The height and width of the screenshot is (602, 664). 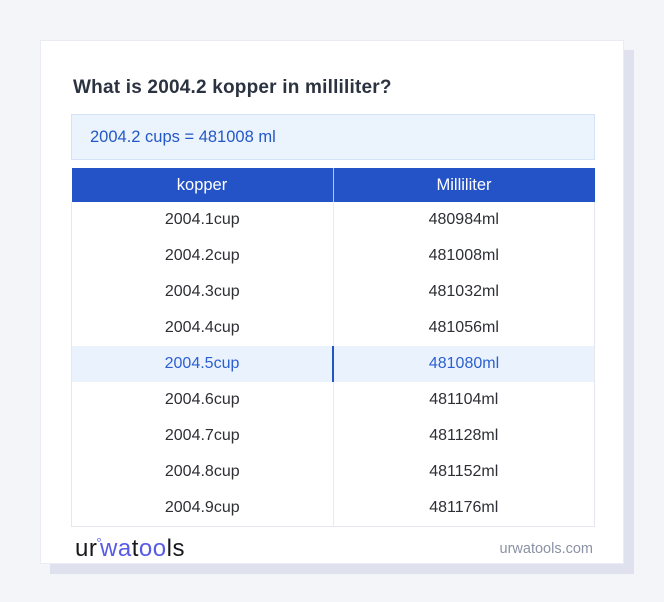 What do you see at coordinates (86, 548) in the screenshot?
I see `logo-text-dark: ur` at bounding box center [86, 548].